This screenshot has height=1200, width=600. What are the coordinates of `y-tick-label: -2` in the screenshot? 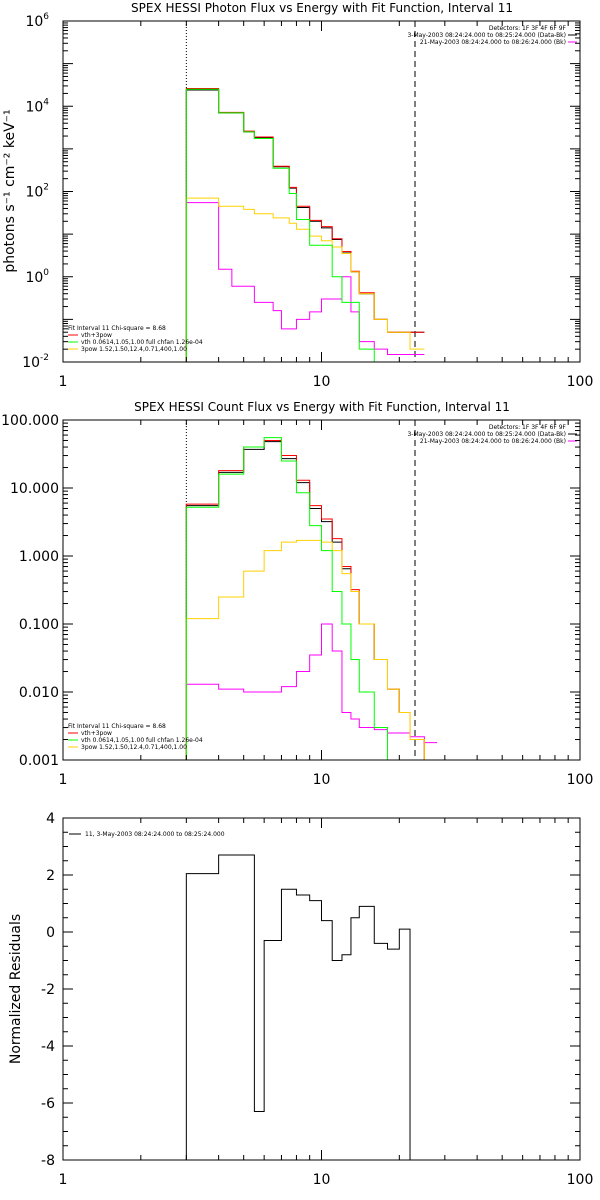 It's located at (48, 990).